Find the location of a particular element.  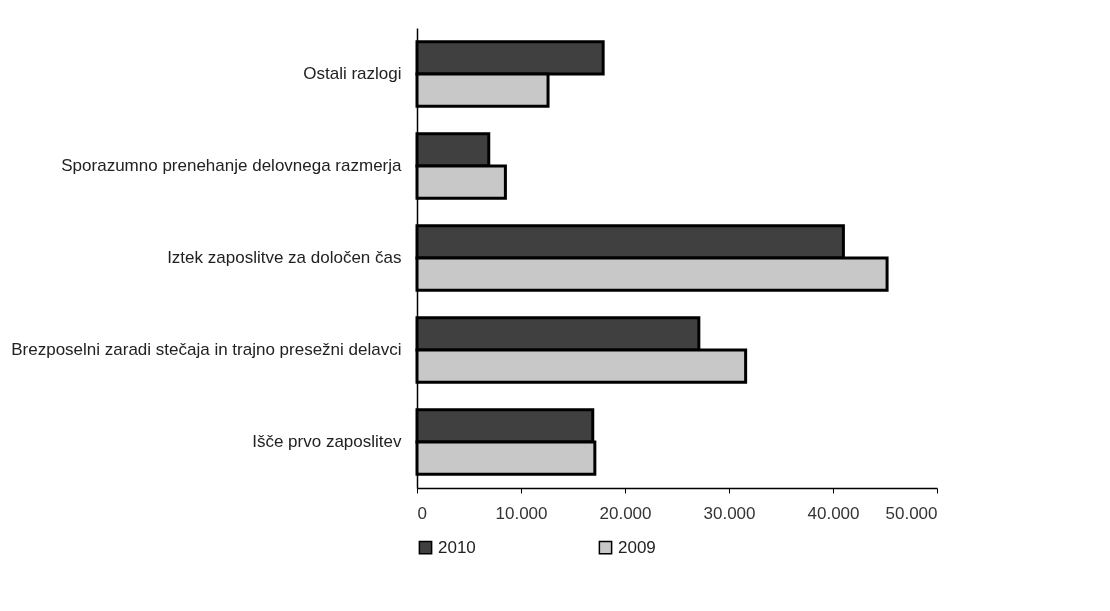

x-tick-label: 30.000 is located at coordinates (729, 513).